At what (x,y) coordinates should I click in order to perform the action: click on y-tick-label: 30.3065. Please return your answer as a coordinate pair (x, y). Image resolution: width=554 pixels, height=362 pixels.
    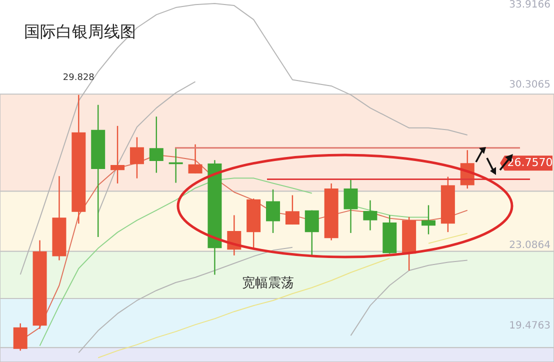
    Looking at the image, I should click on (529, 85).